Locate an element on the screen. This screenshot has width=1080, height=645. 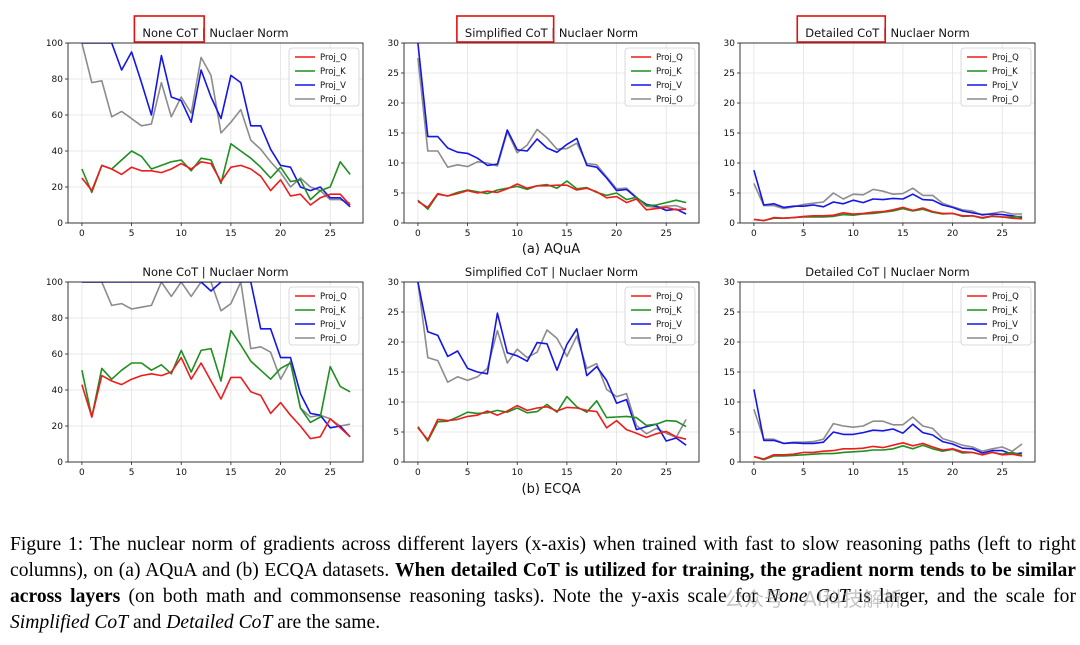
subcaption-b: (b) ECQA is located at coordinates (551, 489).